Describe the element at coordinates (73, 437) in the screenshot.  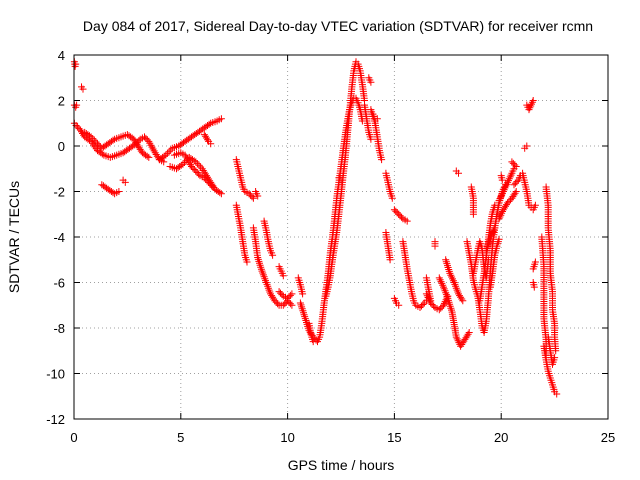
I see `x-tick-label: 0` at that location.